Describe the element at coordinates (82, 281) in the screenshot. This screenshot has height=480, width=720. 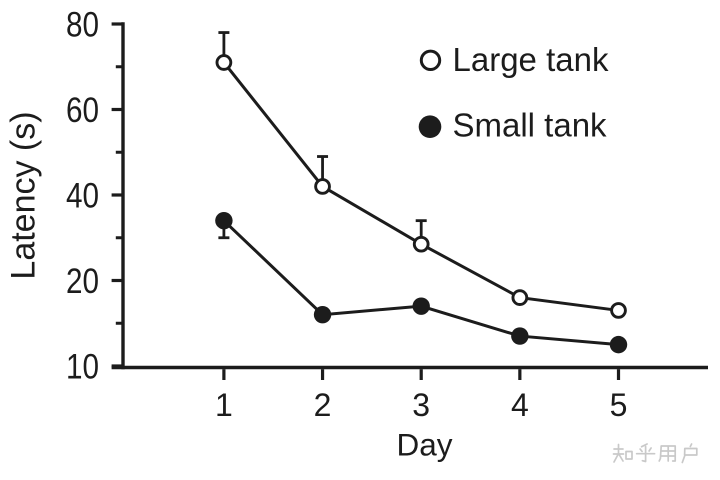
I see `y-tick-label-20: 20` at that location.